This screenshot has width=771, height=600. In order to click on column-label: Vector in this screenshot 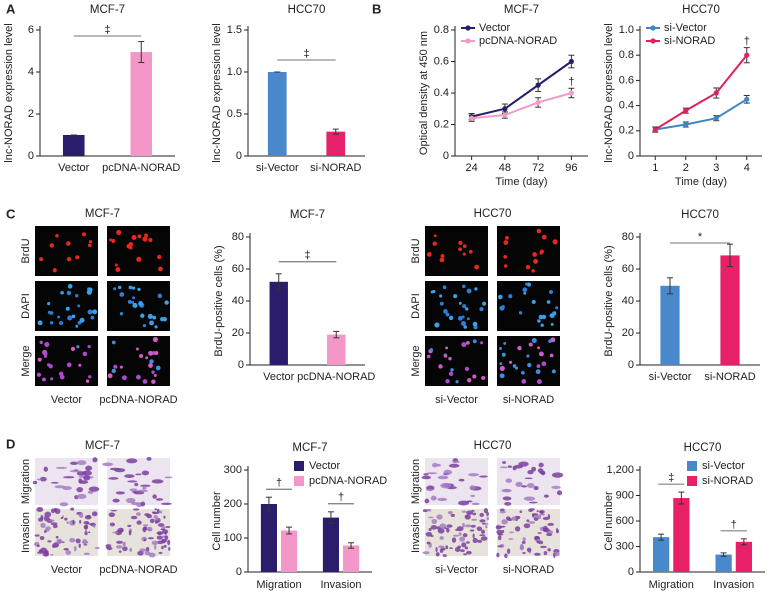, I will do `click(67, 400)`.